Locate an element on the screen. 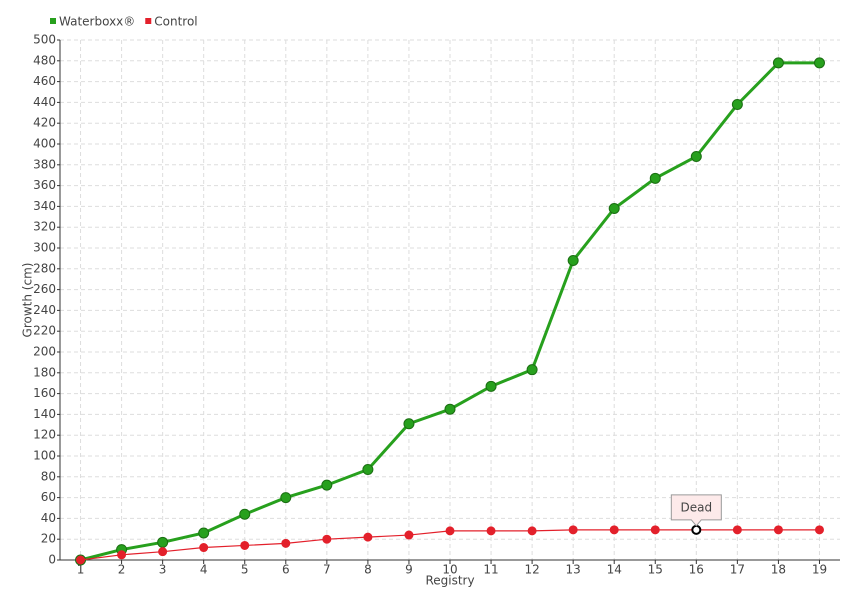 Image resolution: width=860 pixels, height=600 pixels. annotation-box is located at coordinates (696, 510).